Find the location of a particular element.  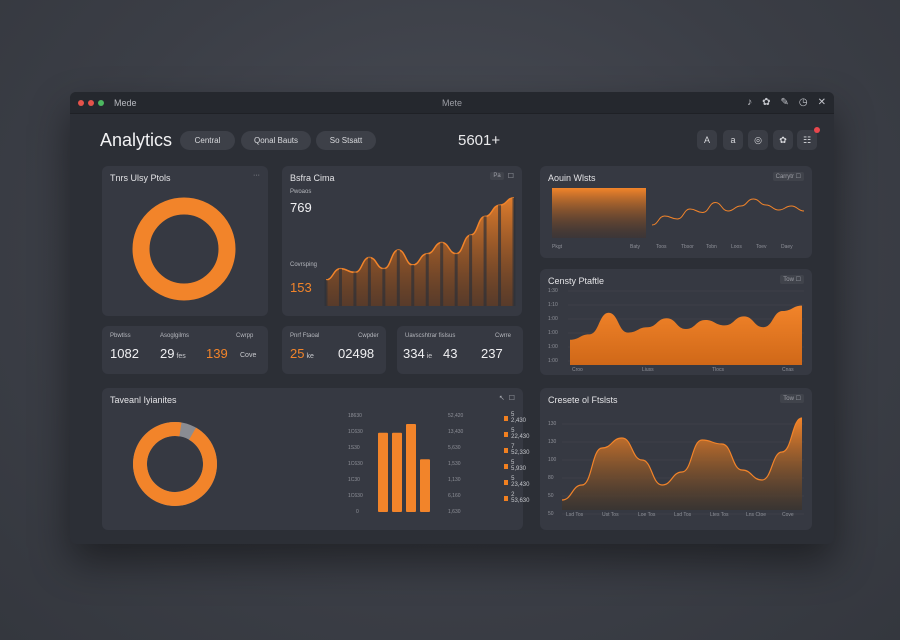

notifications-icon: ☷ is located at coordinates (807, 139).